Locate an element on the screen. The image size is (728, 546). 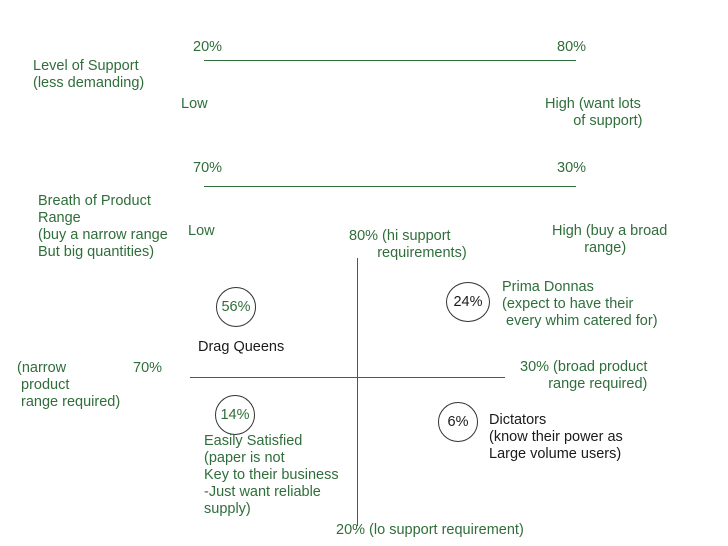
prima-donnas-pct-circle: 24% is located at coordinates (468, 302).